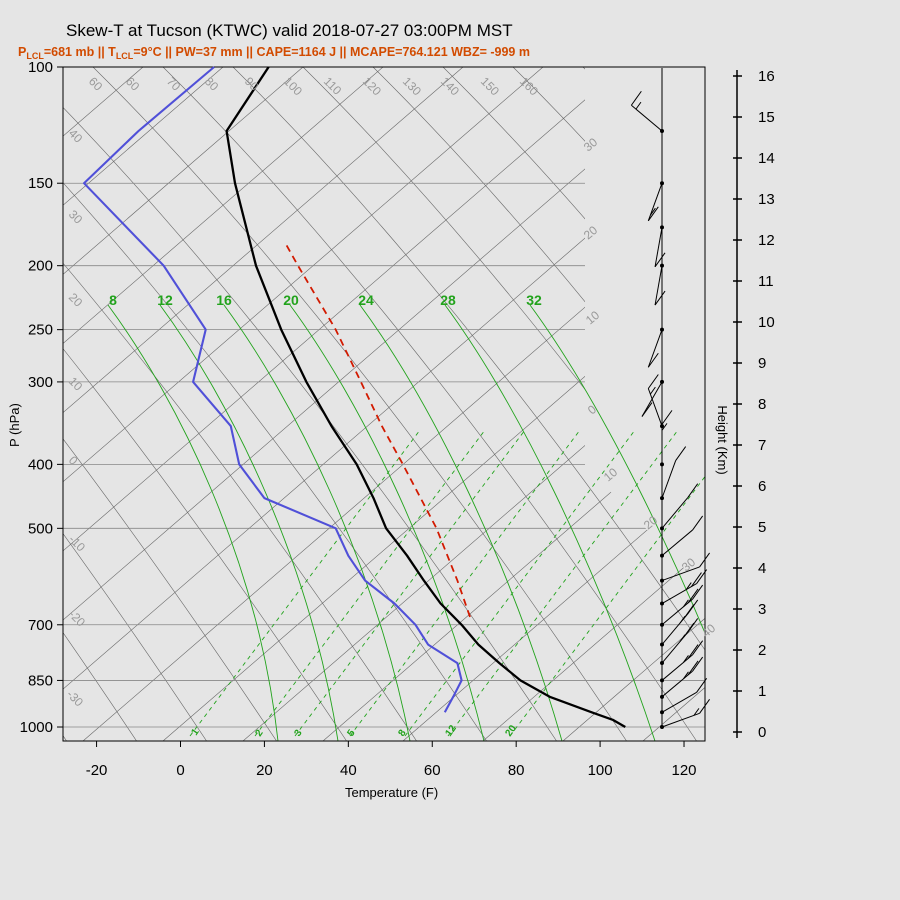 The width and height of the screenshot is (900, 900). Describe the element at coordinates (113, 300) in the screenshot. I see `mixing-ratio-label: 8` at that location.